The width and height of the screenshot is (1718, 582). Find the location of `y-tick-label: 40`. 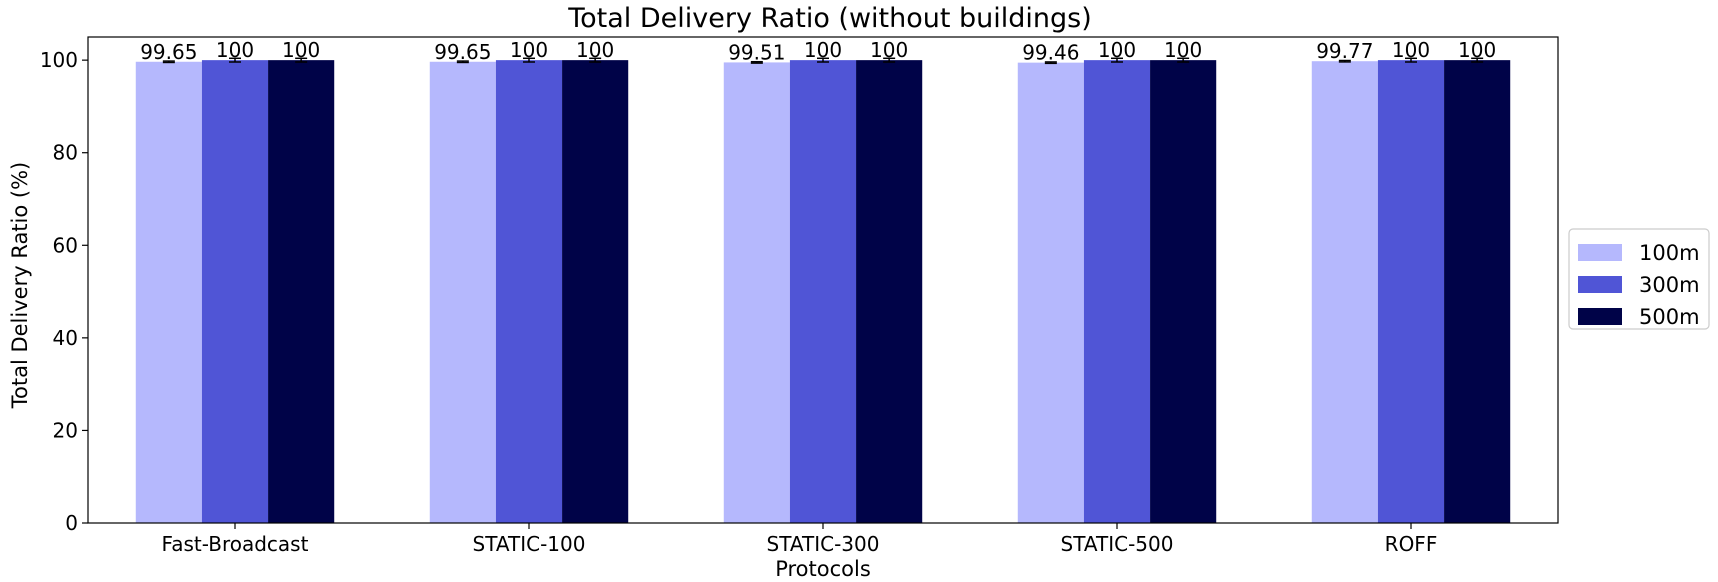

y-tick-label: 40 is located at coordinates (65, 338).